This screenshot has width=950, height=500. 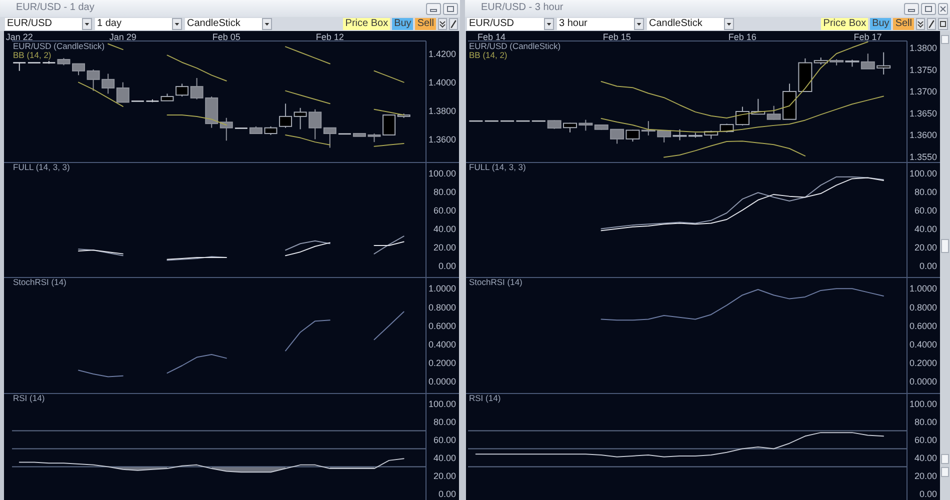 What do you see at coordinates (492, 37) in the screenshot?
I see `x-tick-label: Feb 14` at bounding box center [492, 37].